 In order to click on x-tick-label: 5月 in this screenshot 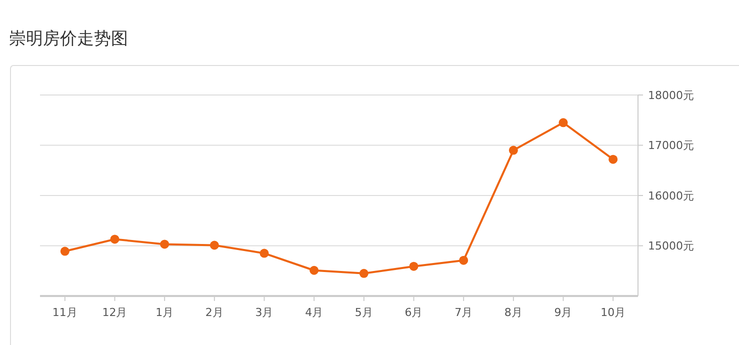, I will do `click(363, 312)`.